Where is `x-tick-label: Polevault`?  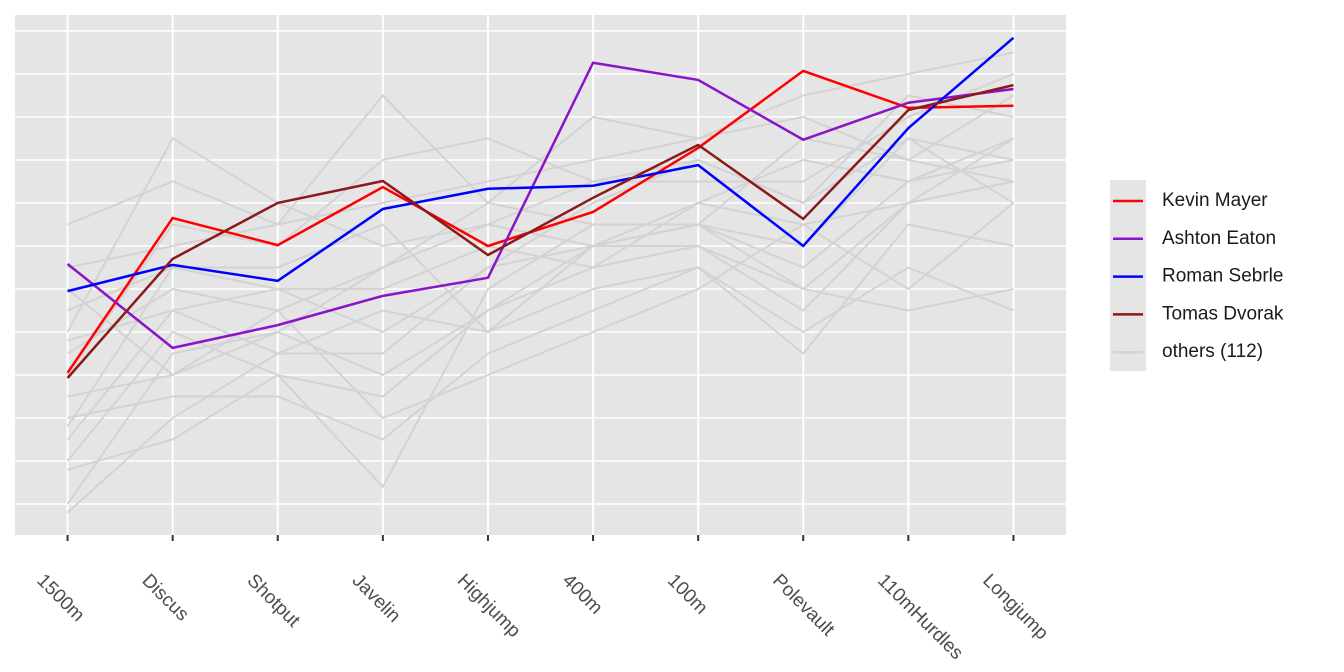
x-tick-label: Polevault is located at coordinates (803, 605).